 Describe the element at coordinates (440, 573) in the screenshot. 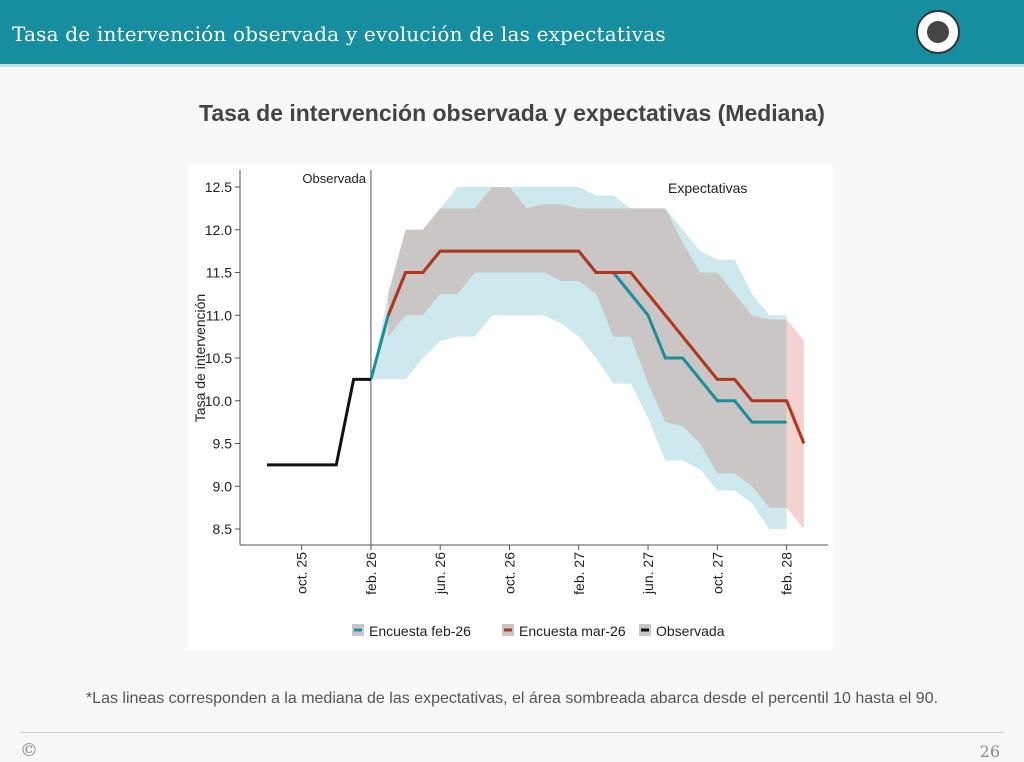

I see `x-tick-label: jun. 26` at that location.